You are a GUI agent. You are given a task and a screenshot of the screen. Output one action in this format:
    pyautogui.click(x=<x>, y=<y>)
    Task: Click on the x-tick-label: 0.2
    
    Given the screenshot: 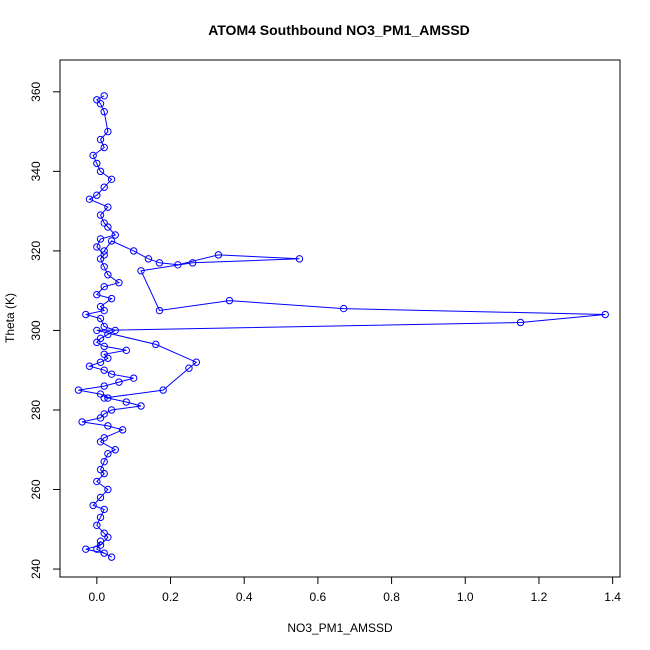 What is the action you would take?
    pyautogui.click(x=170, y=597)
    